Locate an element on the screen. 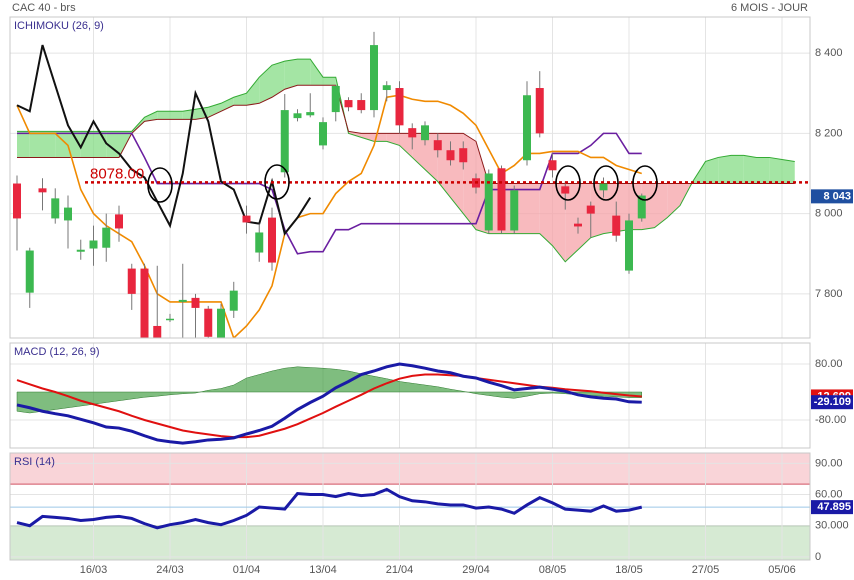 Image resolution: width=854 pixels, height=580 pixels. rsi-line is located at coordinates (329, 508).